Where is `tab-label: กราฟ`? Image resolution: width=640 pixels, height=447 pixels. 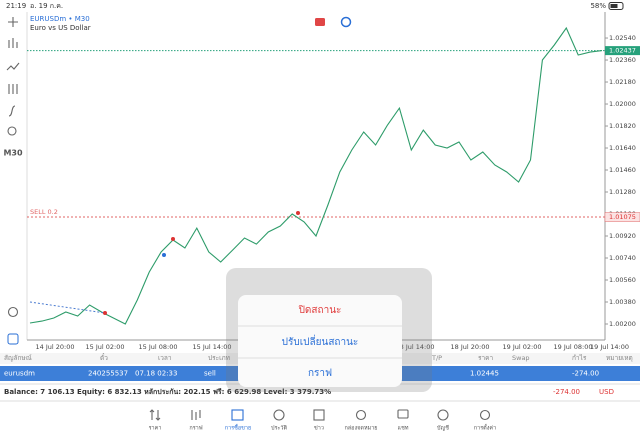
tab-label: กราฟ is located at coordinates (195, 428).